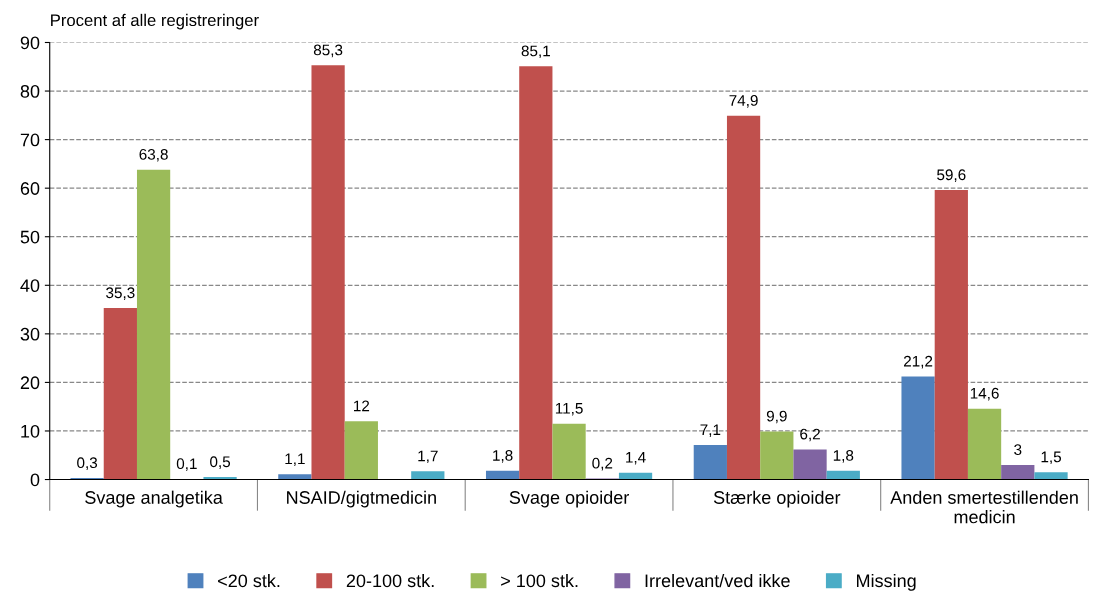  I want to click on legend-label: Irrelevant/ved ikke, so click(717, 580).